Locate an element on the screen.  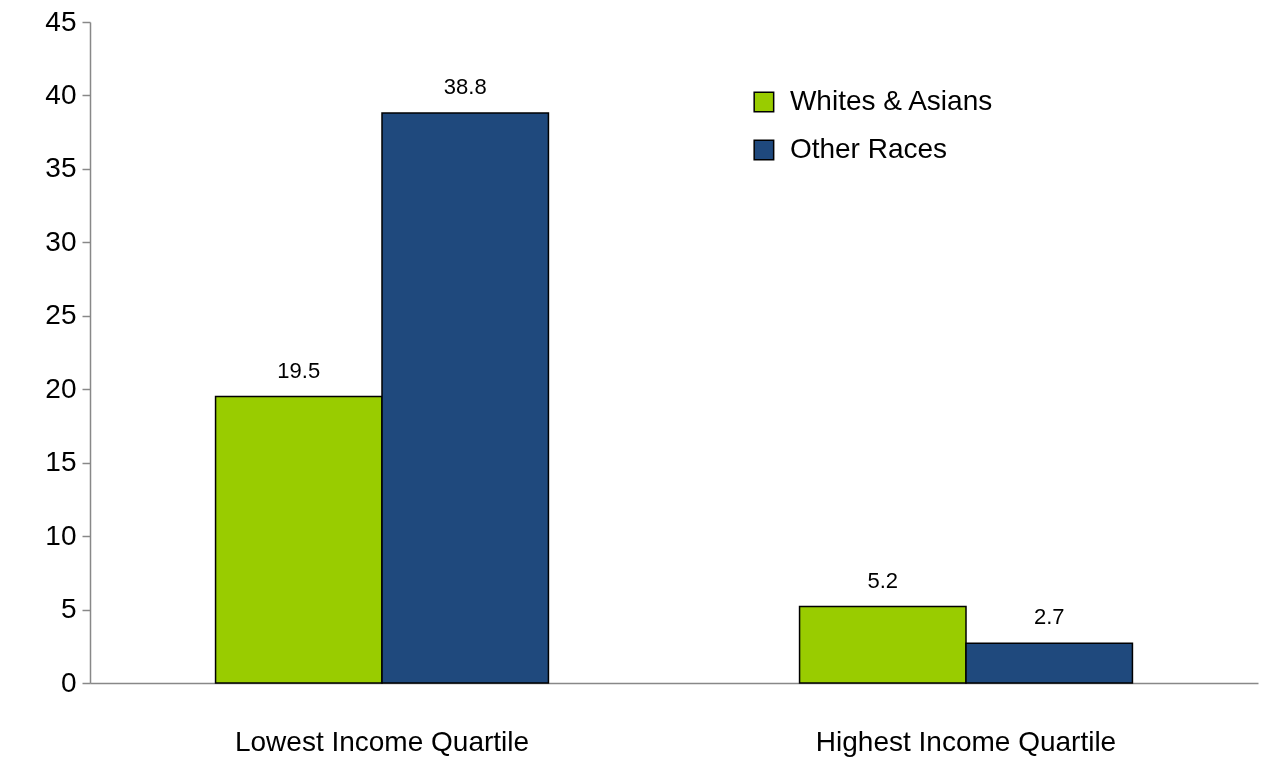
x-tick-label: Highest Income Quartile is located at coordinates (966, 741).